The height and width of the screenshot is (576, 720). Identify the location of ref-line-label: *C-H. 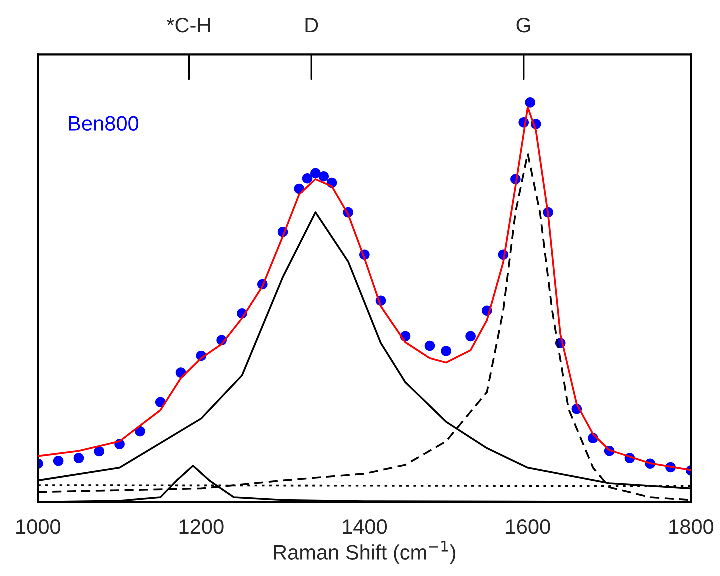
(188, 25).